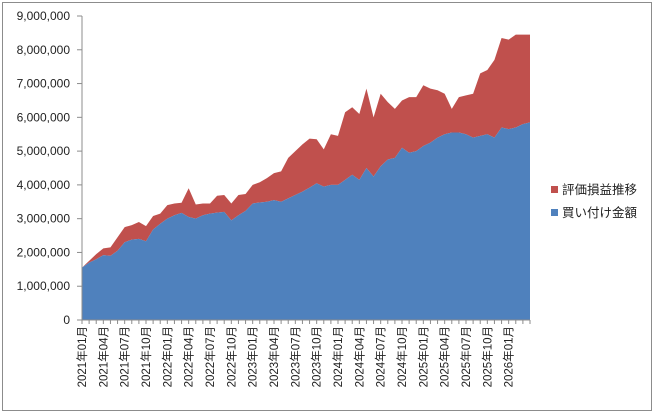  I want to click on x-tick-label: 2025年07月, so click(466, 356).